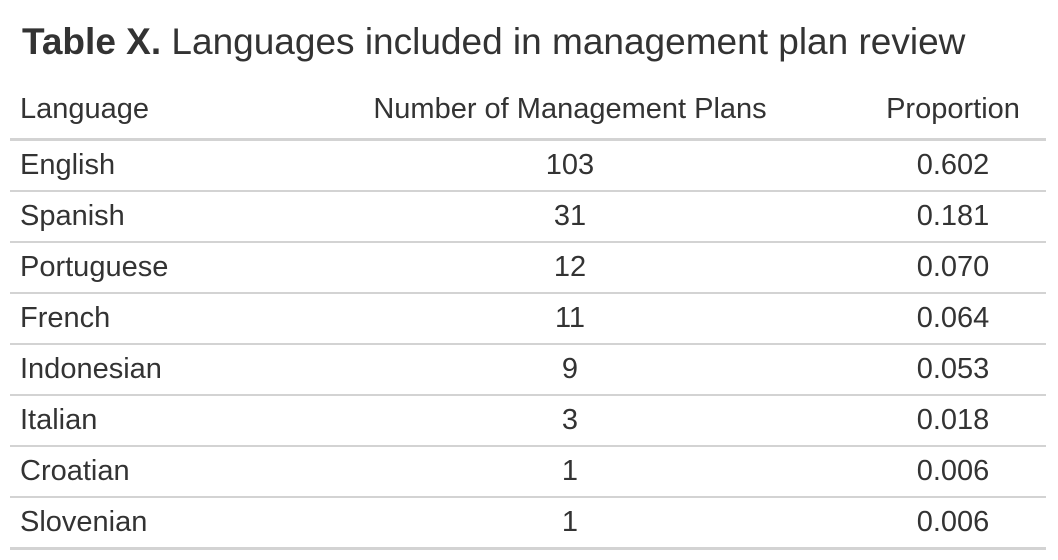  What do you see at coordinates (145, 110) in the screenshot?
I see `column-header-language: Language` at bounding box center [145, 110].